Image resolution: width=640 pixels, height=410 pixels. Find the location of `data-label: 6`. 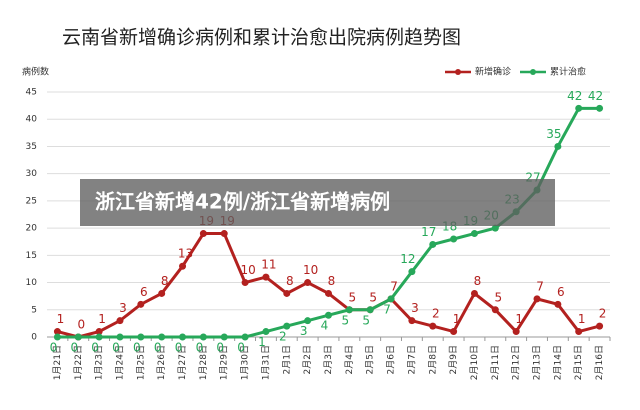

data-label: 6 is located at coordinates (561, 292).